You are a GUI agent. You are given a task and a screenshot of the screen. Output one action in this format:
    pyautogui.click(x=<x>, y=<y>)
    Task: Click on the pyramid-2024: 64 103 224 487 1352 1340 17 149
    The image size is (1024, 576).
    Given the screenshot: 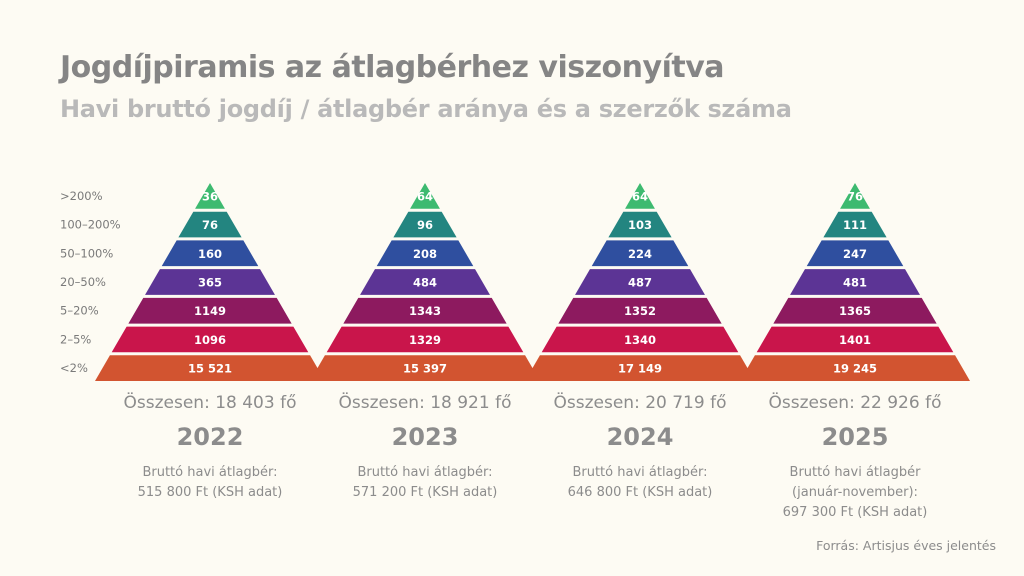 What is the action you would take?
    pyautogui.click(x=640, y=282)
    